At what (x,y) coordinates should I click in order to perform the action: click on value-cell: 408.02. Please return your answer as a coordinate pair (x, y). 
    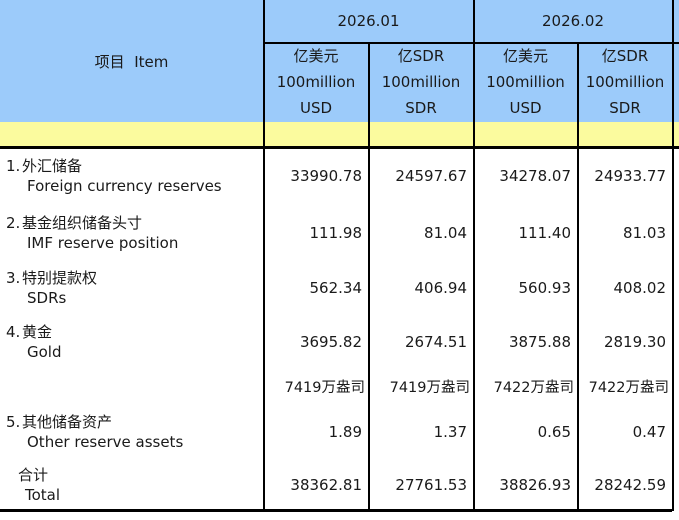
    Looking at the image, I should click on (640, 287).